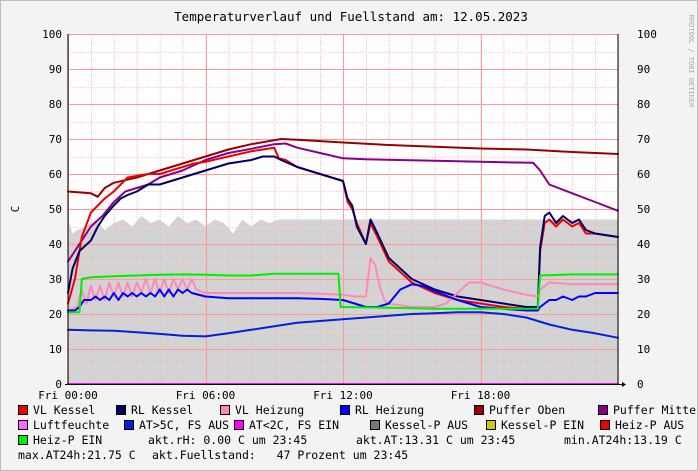 The width and height of the screenshot is (698, 471). I want to click on chart-ylabel: C, so click(15, 209).